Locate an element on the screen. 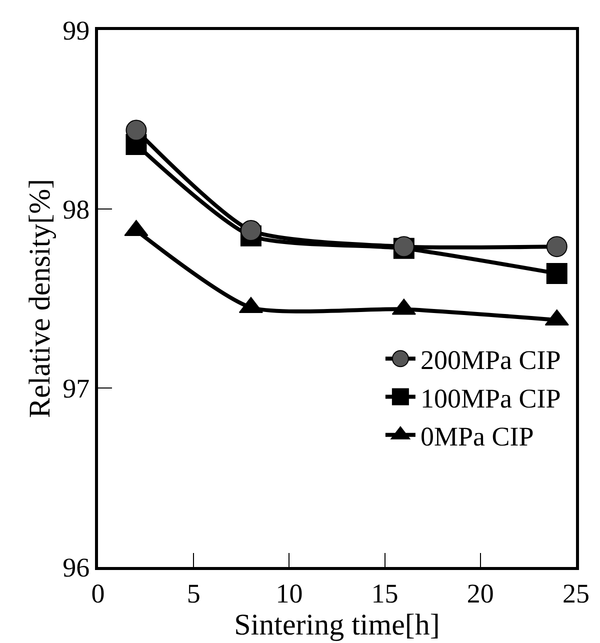 The width and height of the screenshot is (600, 643). x-tick-label: 0 is located at coordinates (98, 593).